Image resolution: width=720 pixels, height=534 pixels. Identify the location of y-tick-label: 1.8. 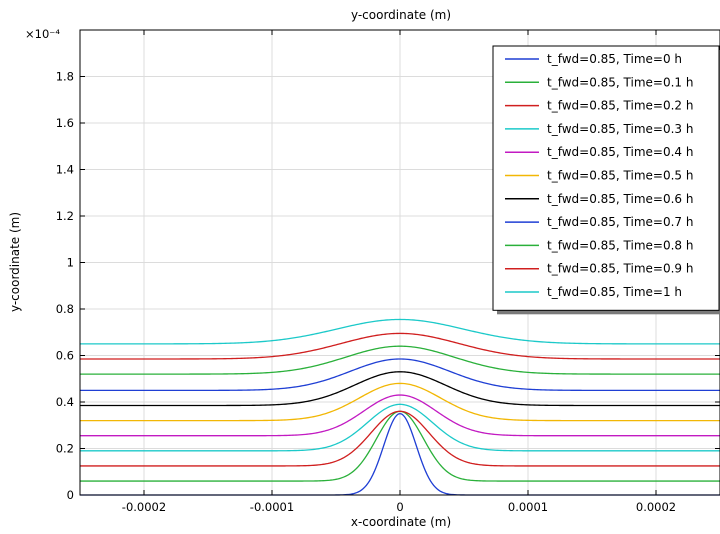
(65, 77).